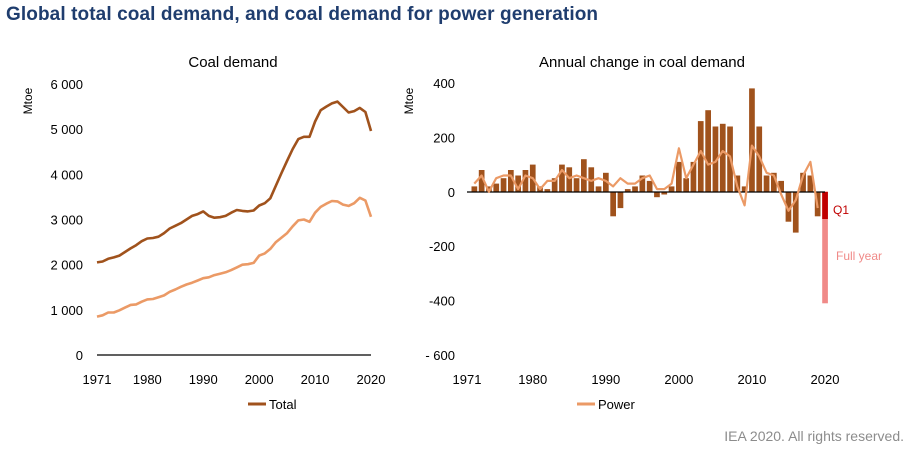 The width and height of the screenshot is (922, 464). Describe the element at coordinates (283, 404) in the screenshot. I see `legend-total-label: Total` at that location.